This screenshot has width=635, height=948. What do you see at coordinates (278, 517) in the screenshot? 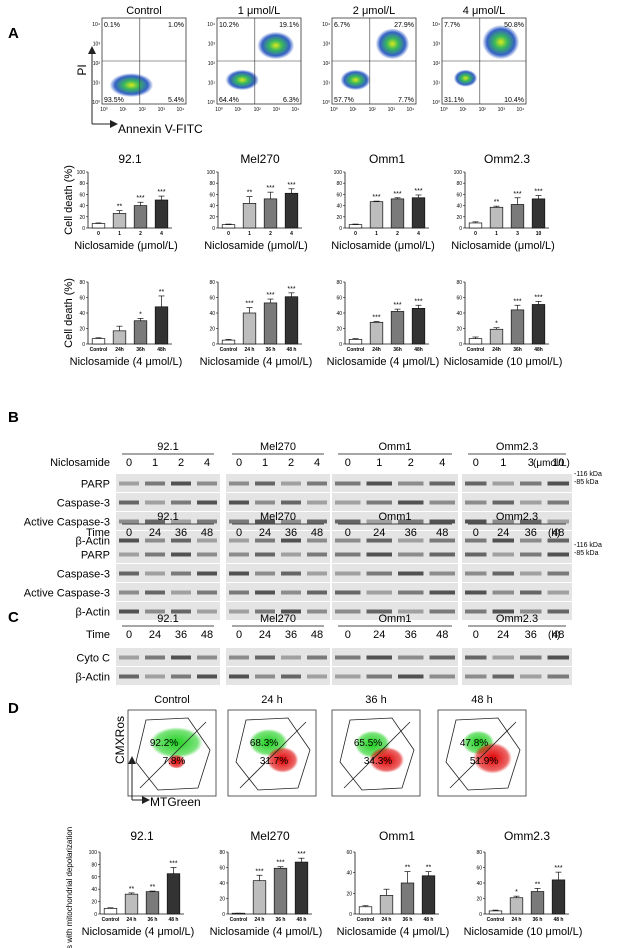
I see `blot-cell-name: Mel270` at bounding box center [278, 517].